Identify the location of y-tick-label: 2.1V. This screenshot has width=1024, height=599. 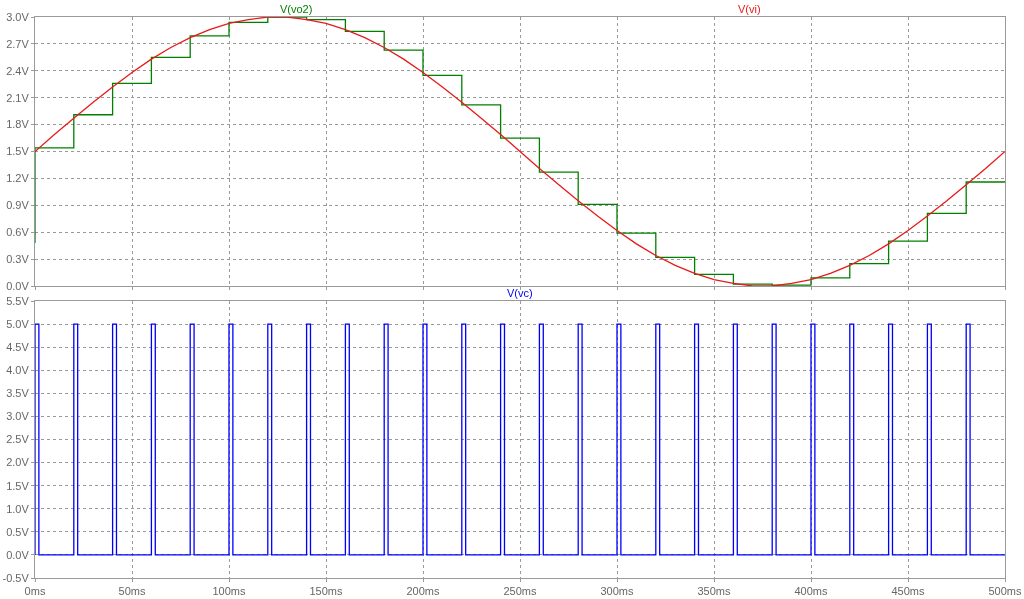
(18, 97).